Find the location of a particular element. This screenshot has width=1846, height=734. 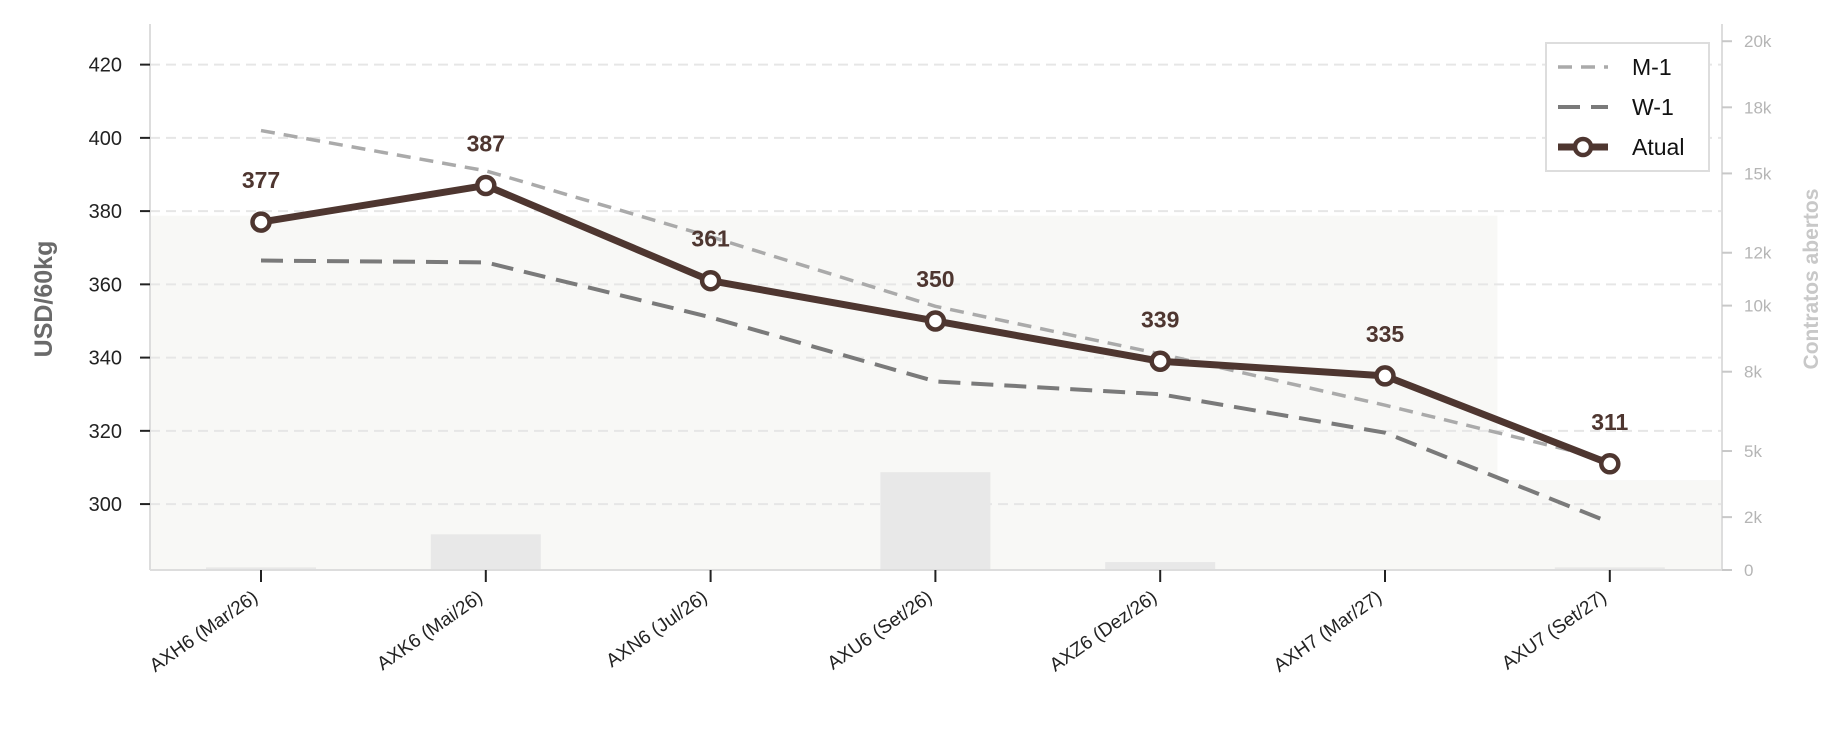

x-tick-label: AXU7 (Set/27) is located at coordinates (1554, 630).